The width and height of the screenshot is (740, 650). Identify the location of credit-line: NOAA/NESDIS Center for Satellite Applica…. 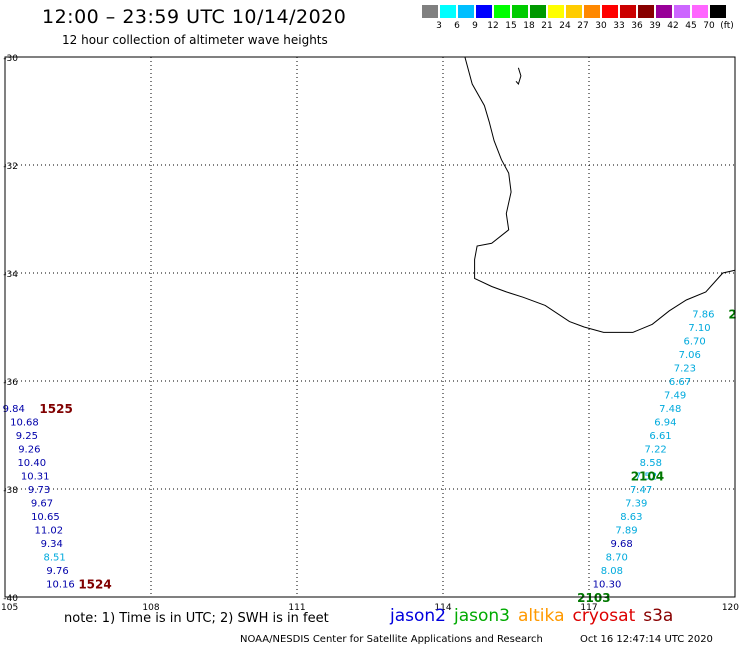
(391, 639).